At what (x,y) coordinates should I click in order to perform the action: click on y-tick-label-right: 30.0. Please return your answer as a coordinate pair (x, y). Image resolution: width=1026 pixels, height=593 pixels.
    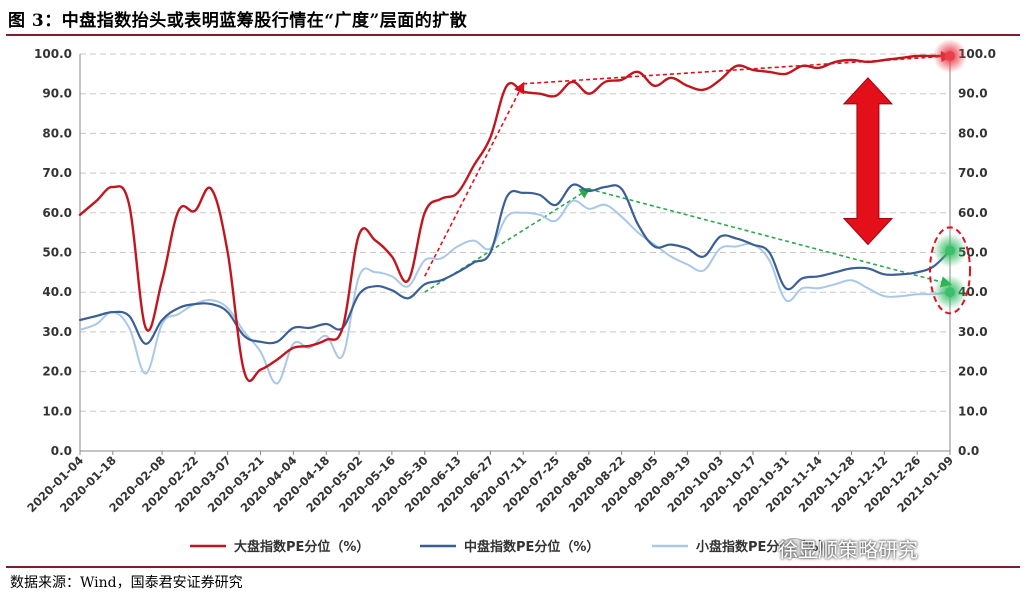
    Looking at the image, I should click on (973, 332).